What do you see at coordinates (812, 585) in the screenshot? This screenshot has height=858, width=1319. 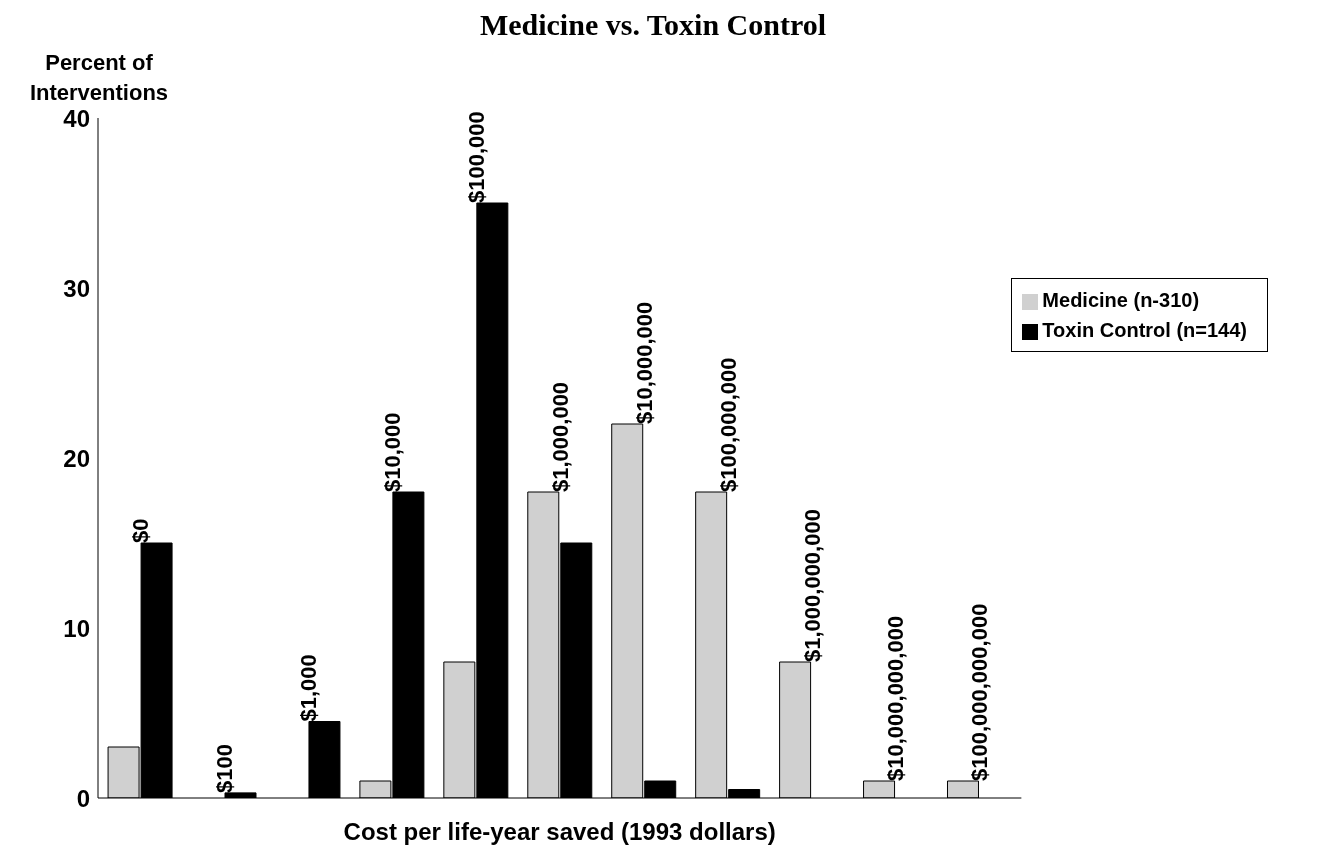 I see `x-tick-label: $1,000,000,000` at bounding box center [812, 585].